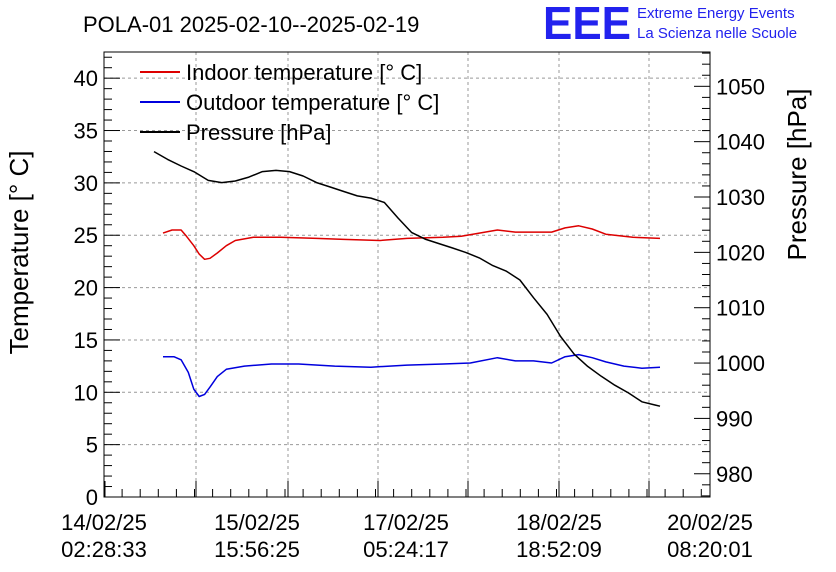  I want to click on legend-label: Pressure [hPa], so click(259, 132).